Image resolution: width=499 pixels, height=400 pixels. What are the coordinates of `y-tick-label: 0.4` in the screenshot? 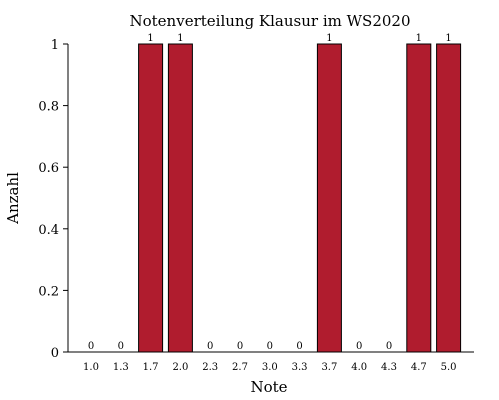 It's located at (48, 230).